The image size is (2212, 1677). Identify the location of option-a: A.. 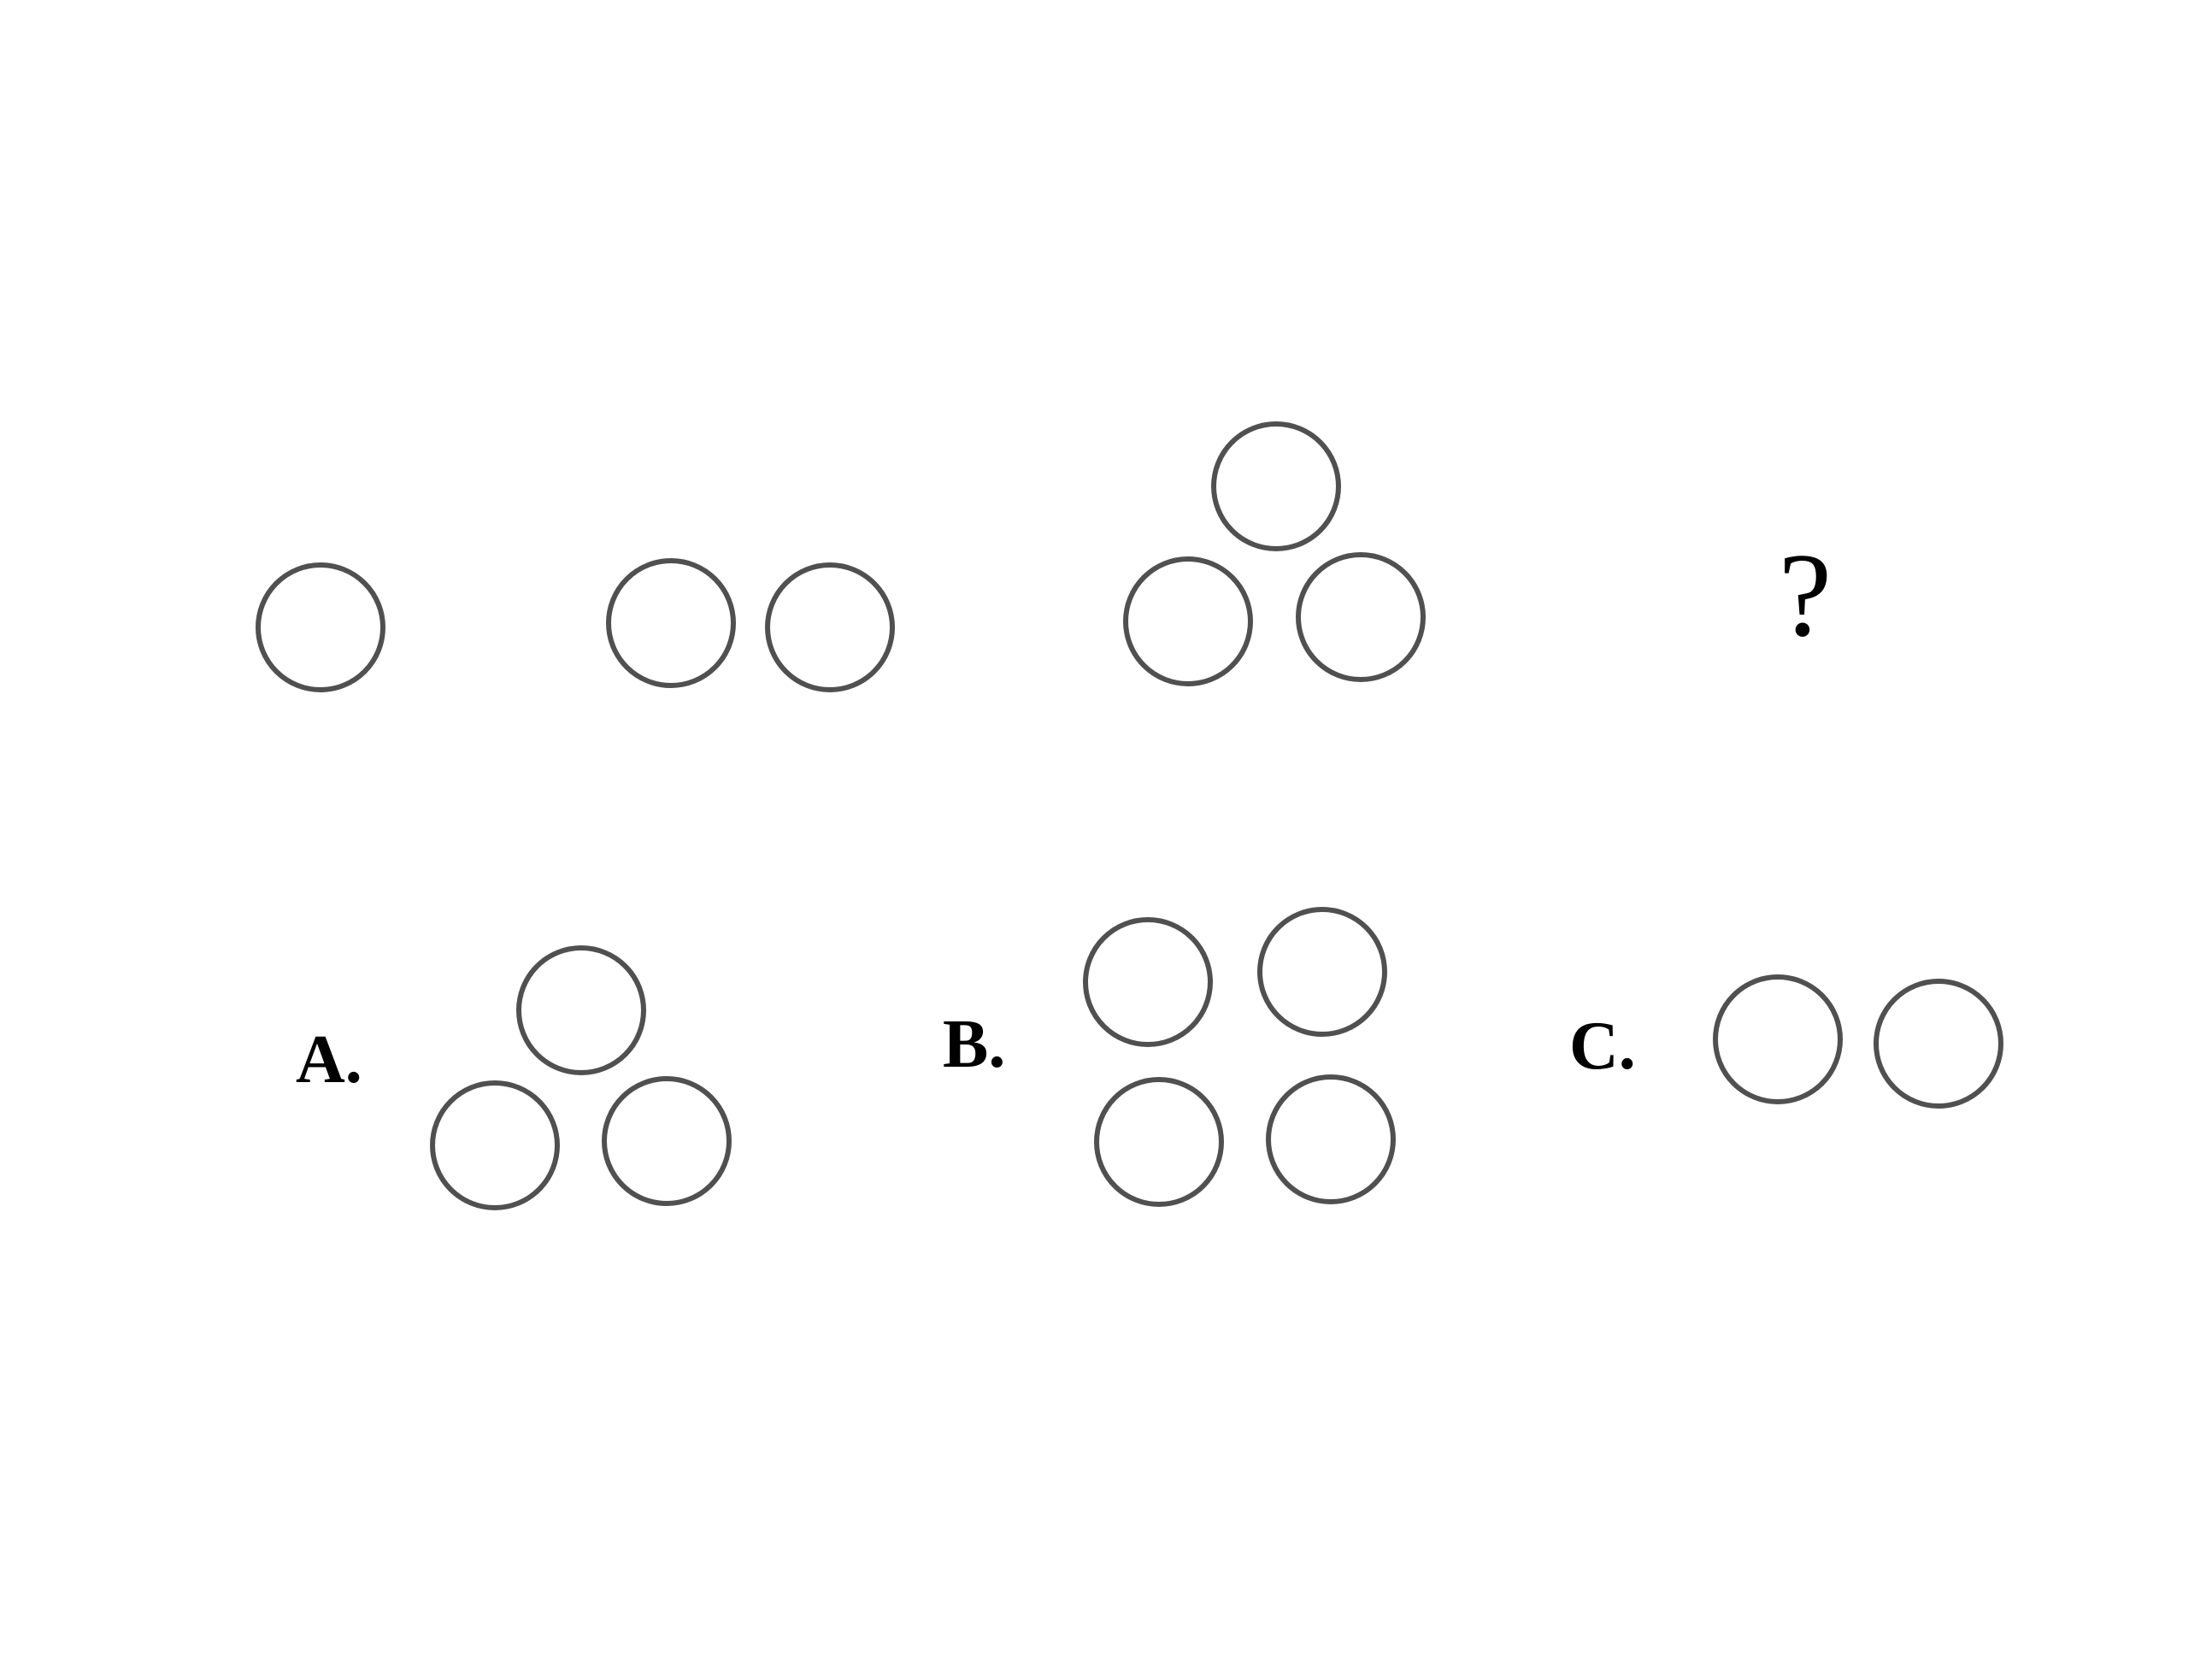
(514, 1077).